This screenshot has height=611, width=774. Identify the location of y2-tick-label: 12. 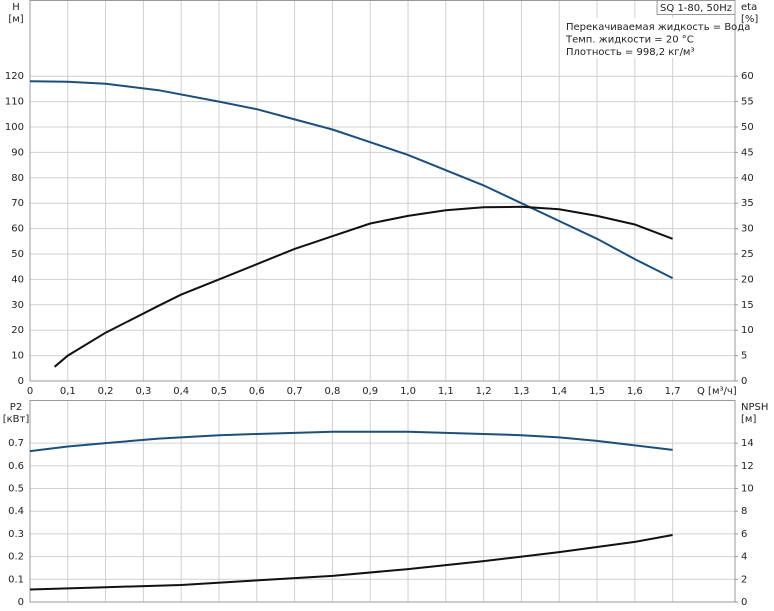
(747, 466).